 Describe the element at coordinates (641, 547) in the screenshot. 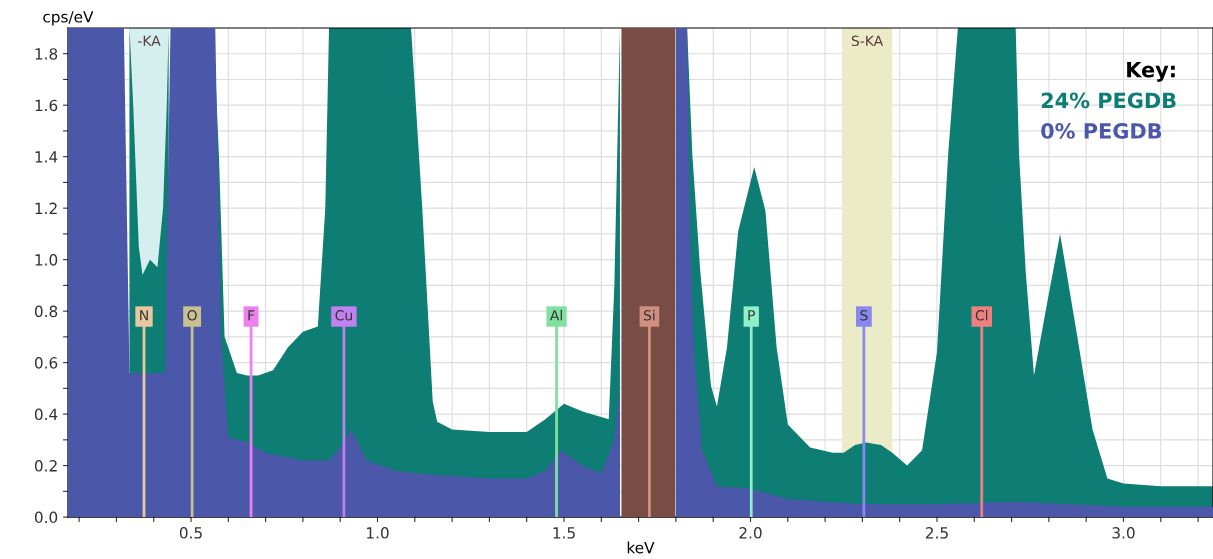

I see `x-axis-title: keV` at that location.